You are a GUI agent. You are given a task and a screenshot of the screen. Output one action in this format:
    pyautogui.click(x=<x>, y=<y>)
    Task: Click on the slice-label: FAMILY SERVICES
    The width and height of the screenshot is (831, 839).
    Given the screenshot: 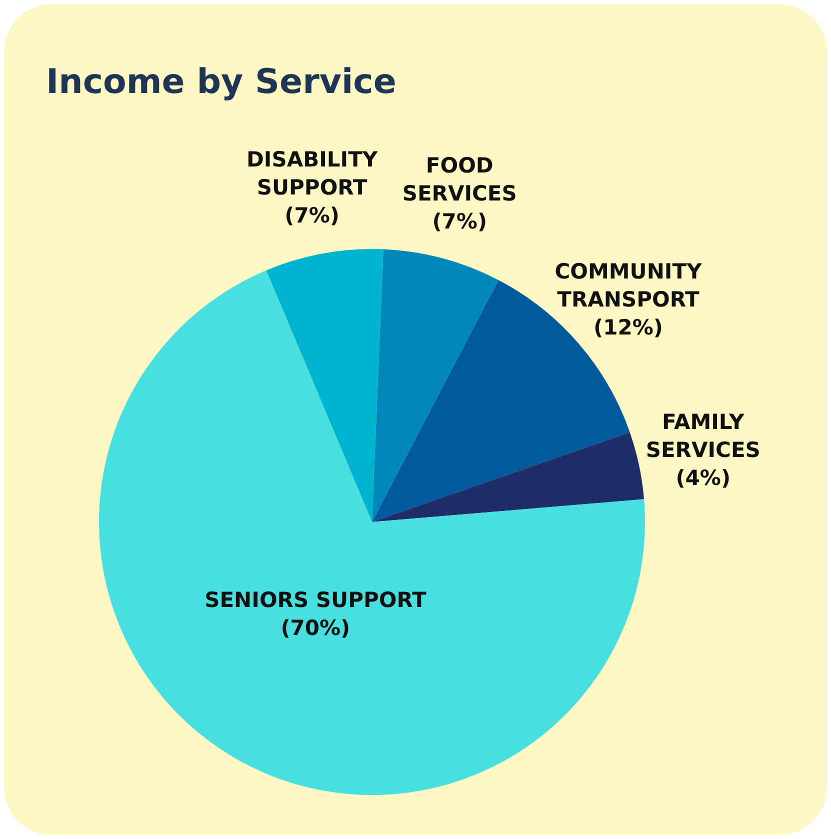 What is the action you would take?
    pyautogui.click(x=703, y=436)
    